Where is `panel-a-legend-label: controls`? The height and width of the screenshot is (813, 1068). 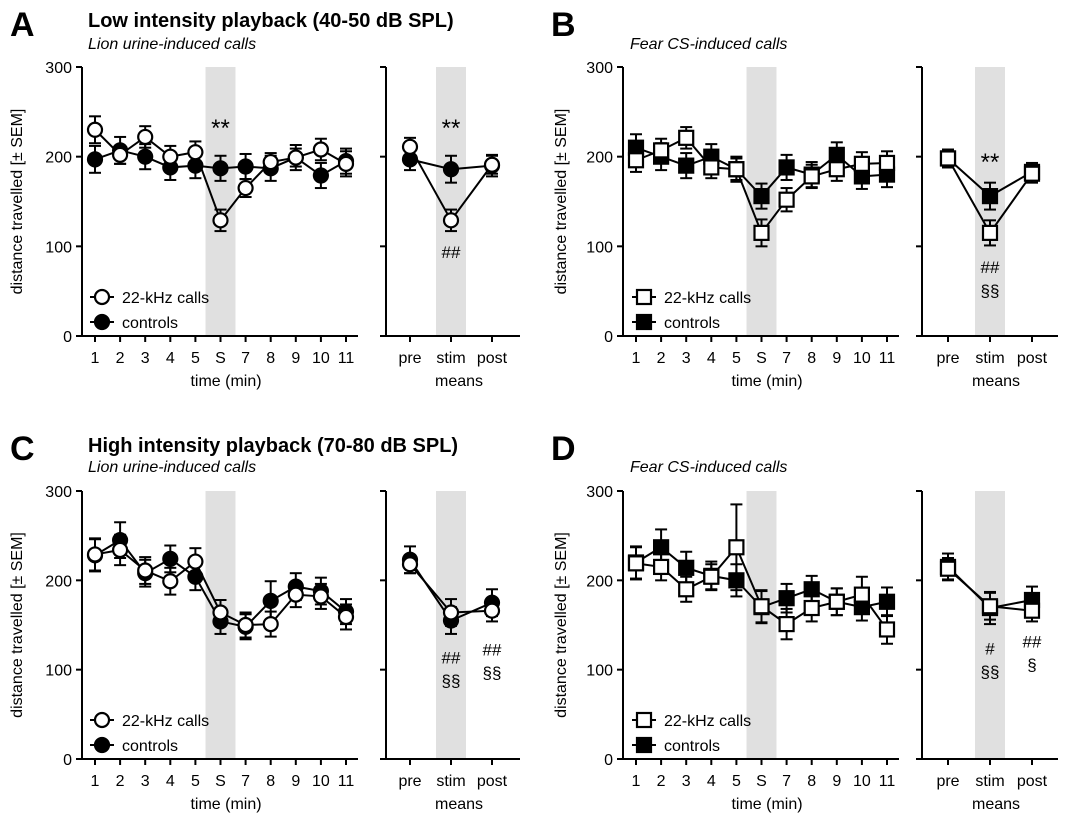 panel-a-legend-label: controls is located at coordinates (150, 323).